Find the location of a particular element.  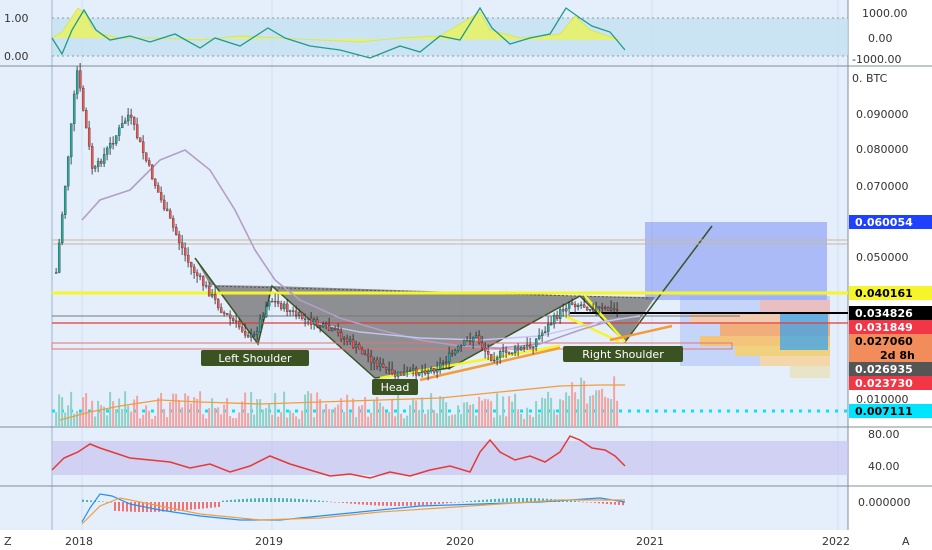

time-tick-2021: 2021 is located at coordinates (650, 541).